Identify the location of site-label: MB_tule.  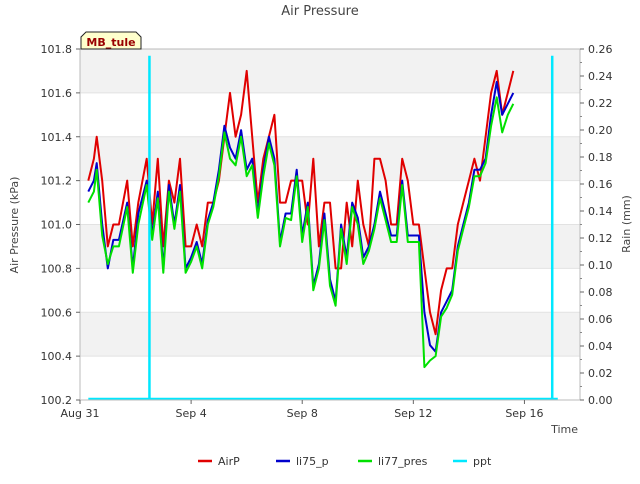
(110, 42).